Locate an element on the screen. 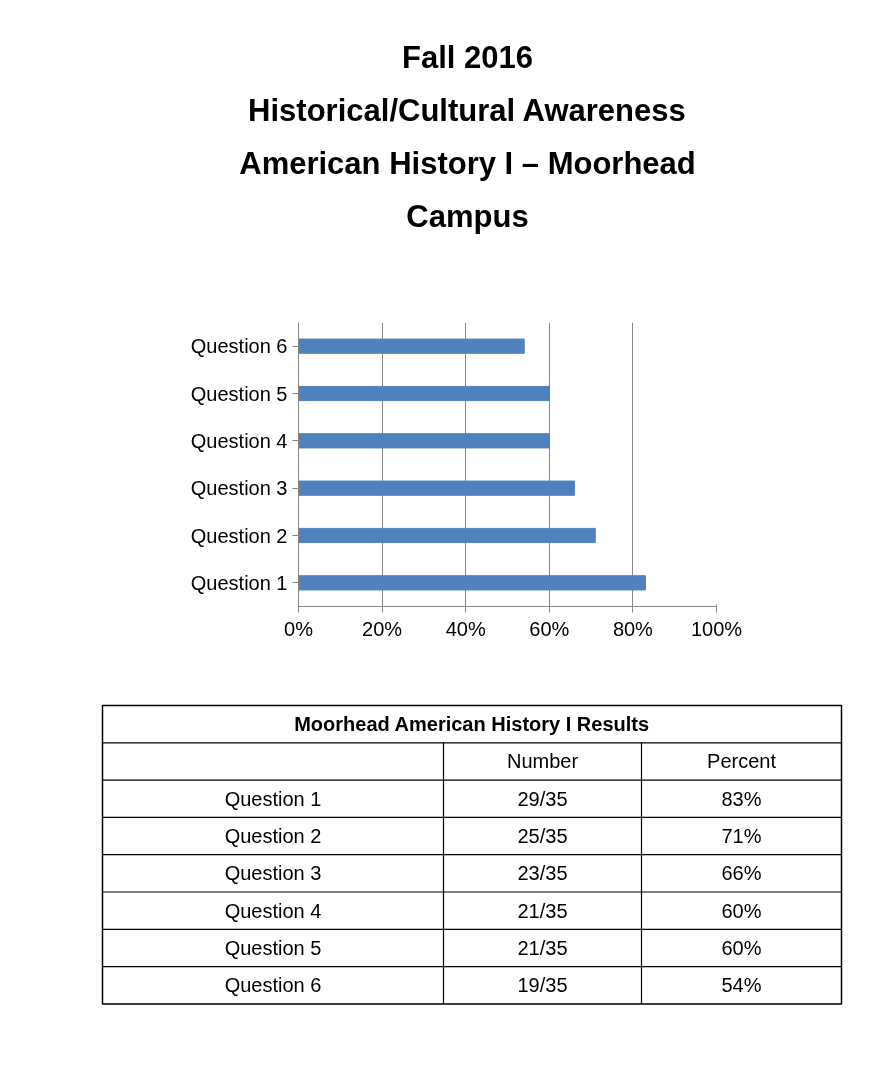 The width and height of the screenshot is (894, 1085). text: Number is located at coordinates (542, 761).